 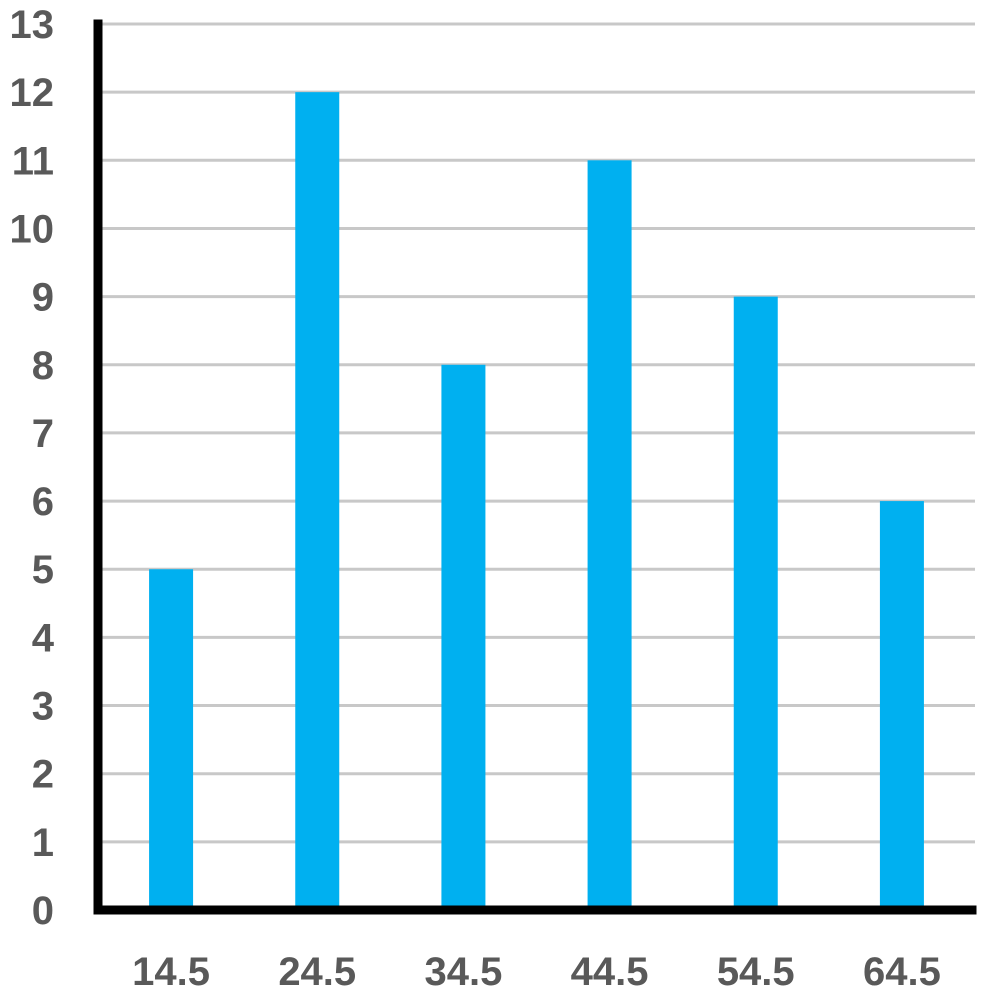 What do you see at coordinates (610, 972) in the screenshot?
I see `x-tick-label: 44.5` at bounding box center [610, 972].